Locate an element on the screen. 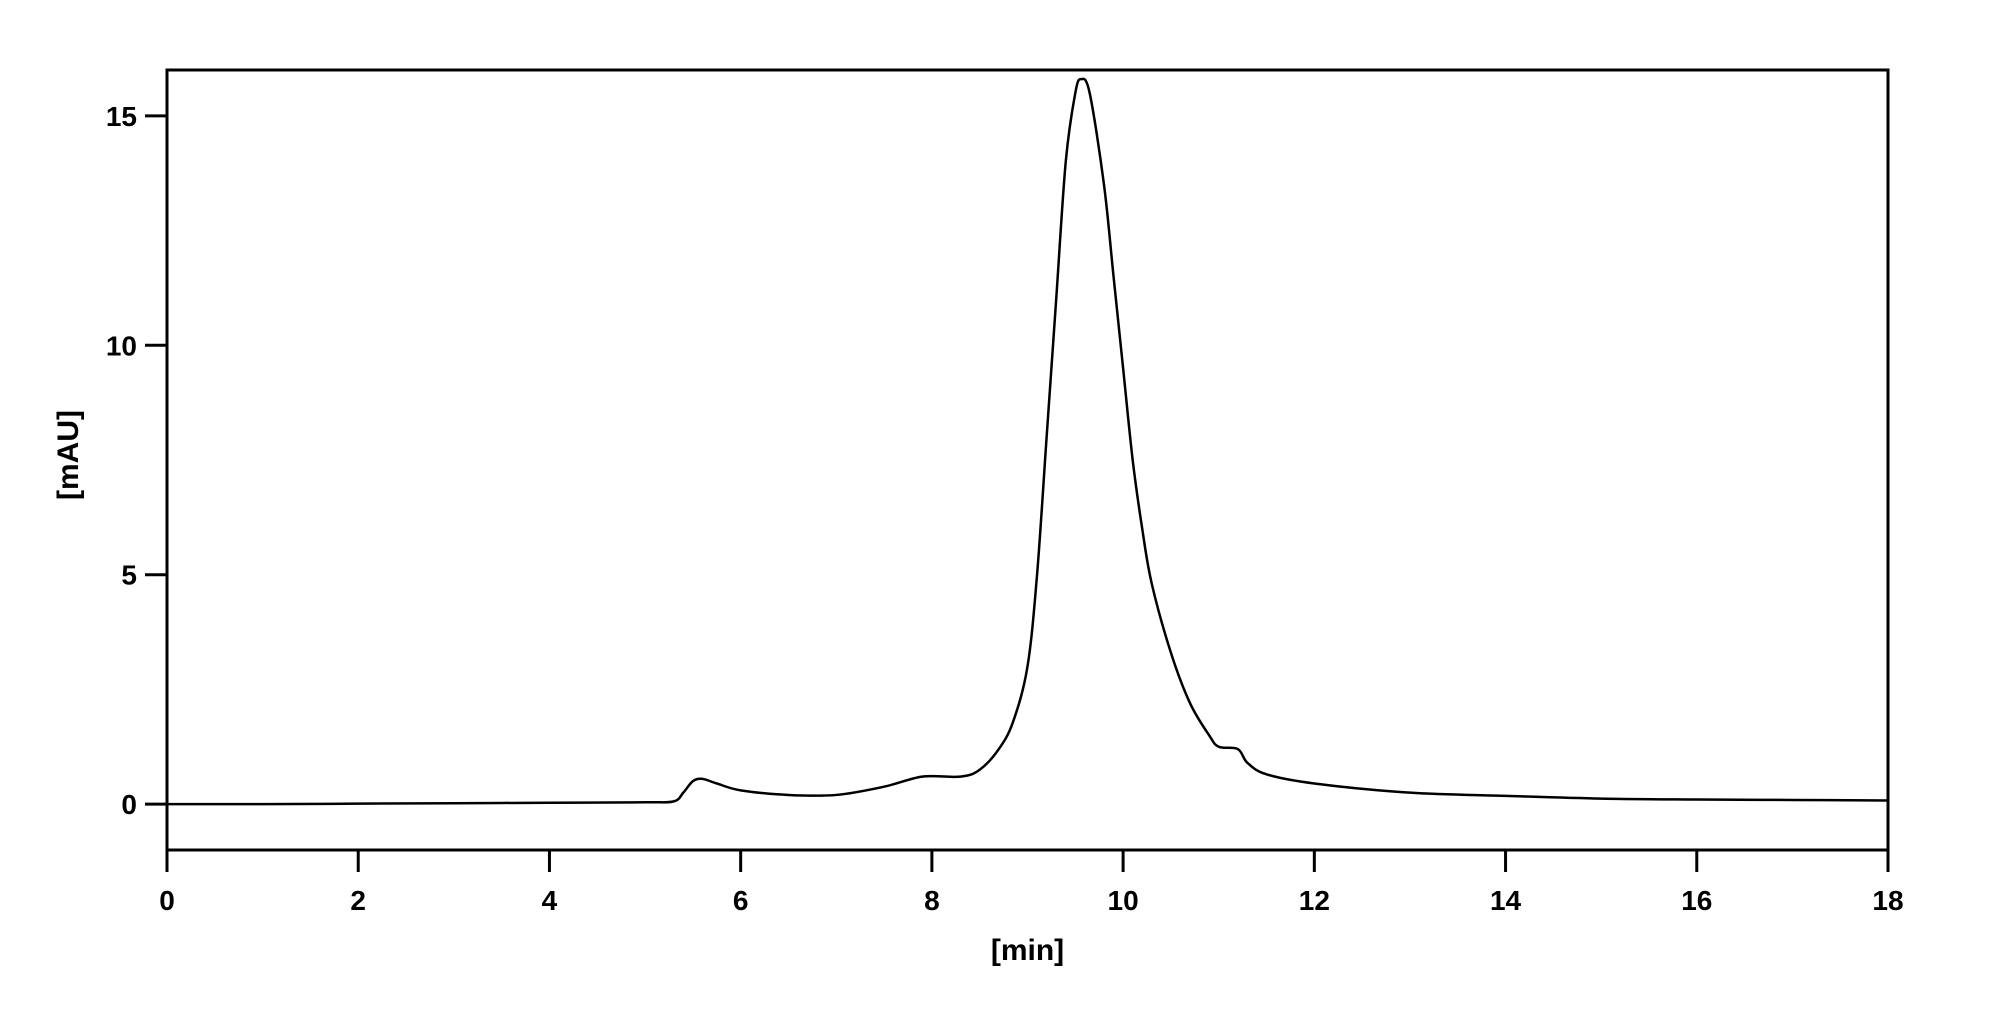 This screenshot has height=1019, width=1999. x-tick-label: 6 is located at coordinates (741, 900).